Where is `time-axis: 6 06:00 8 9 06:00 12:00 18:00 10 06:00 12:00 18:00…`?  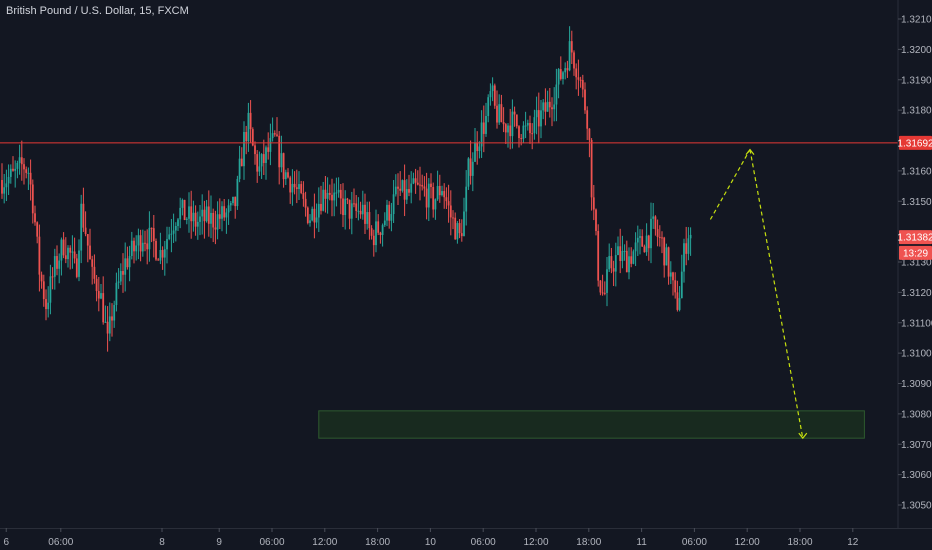 time-axis: 6 06:00 8 9 06:00 12:00 18:00 10 06:00 12:00 18:00… is located at coordinates (431, 538).